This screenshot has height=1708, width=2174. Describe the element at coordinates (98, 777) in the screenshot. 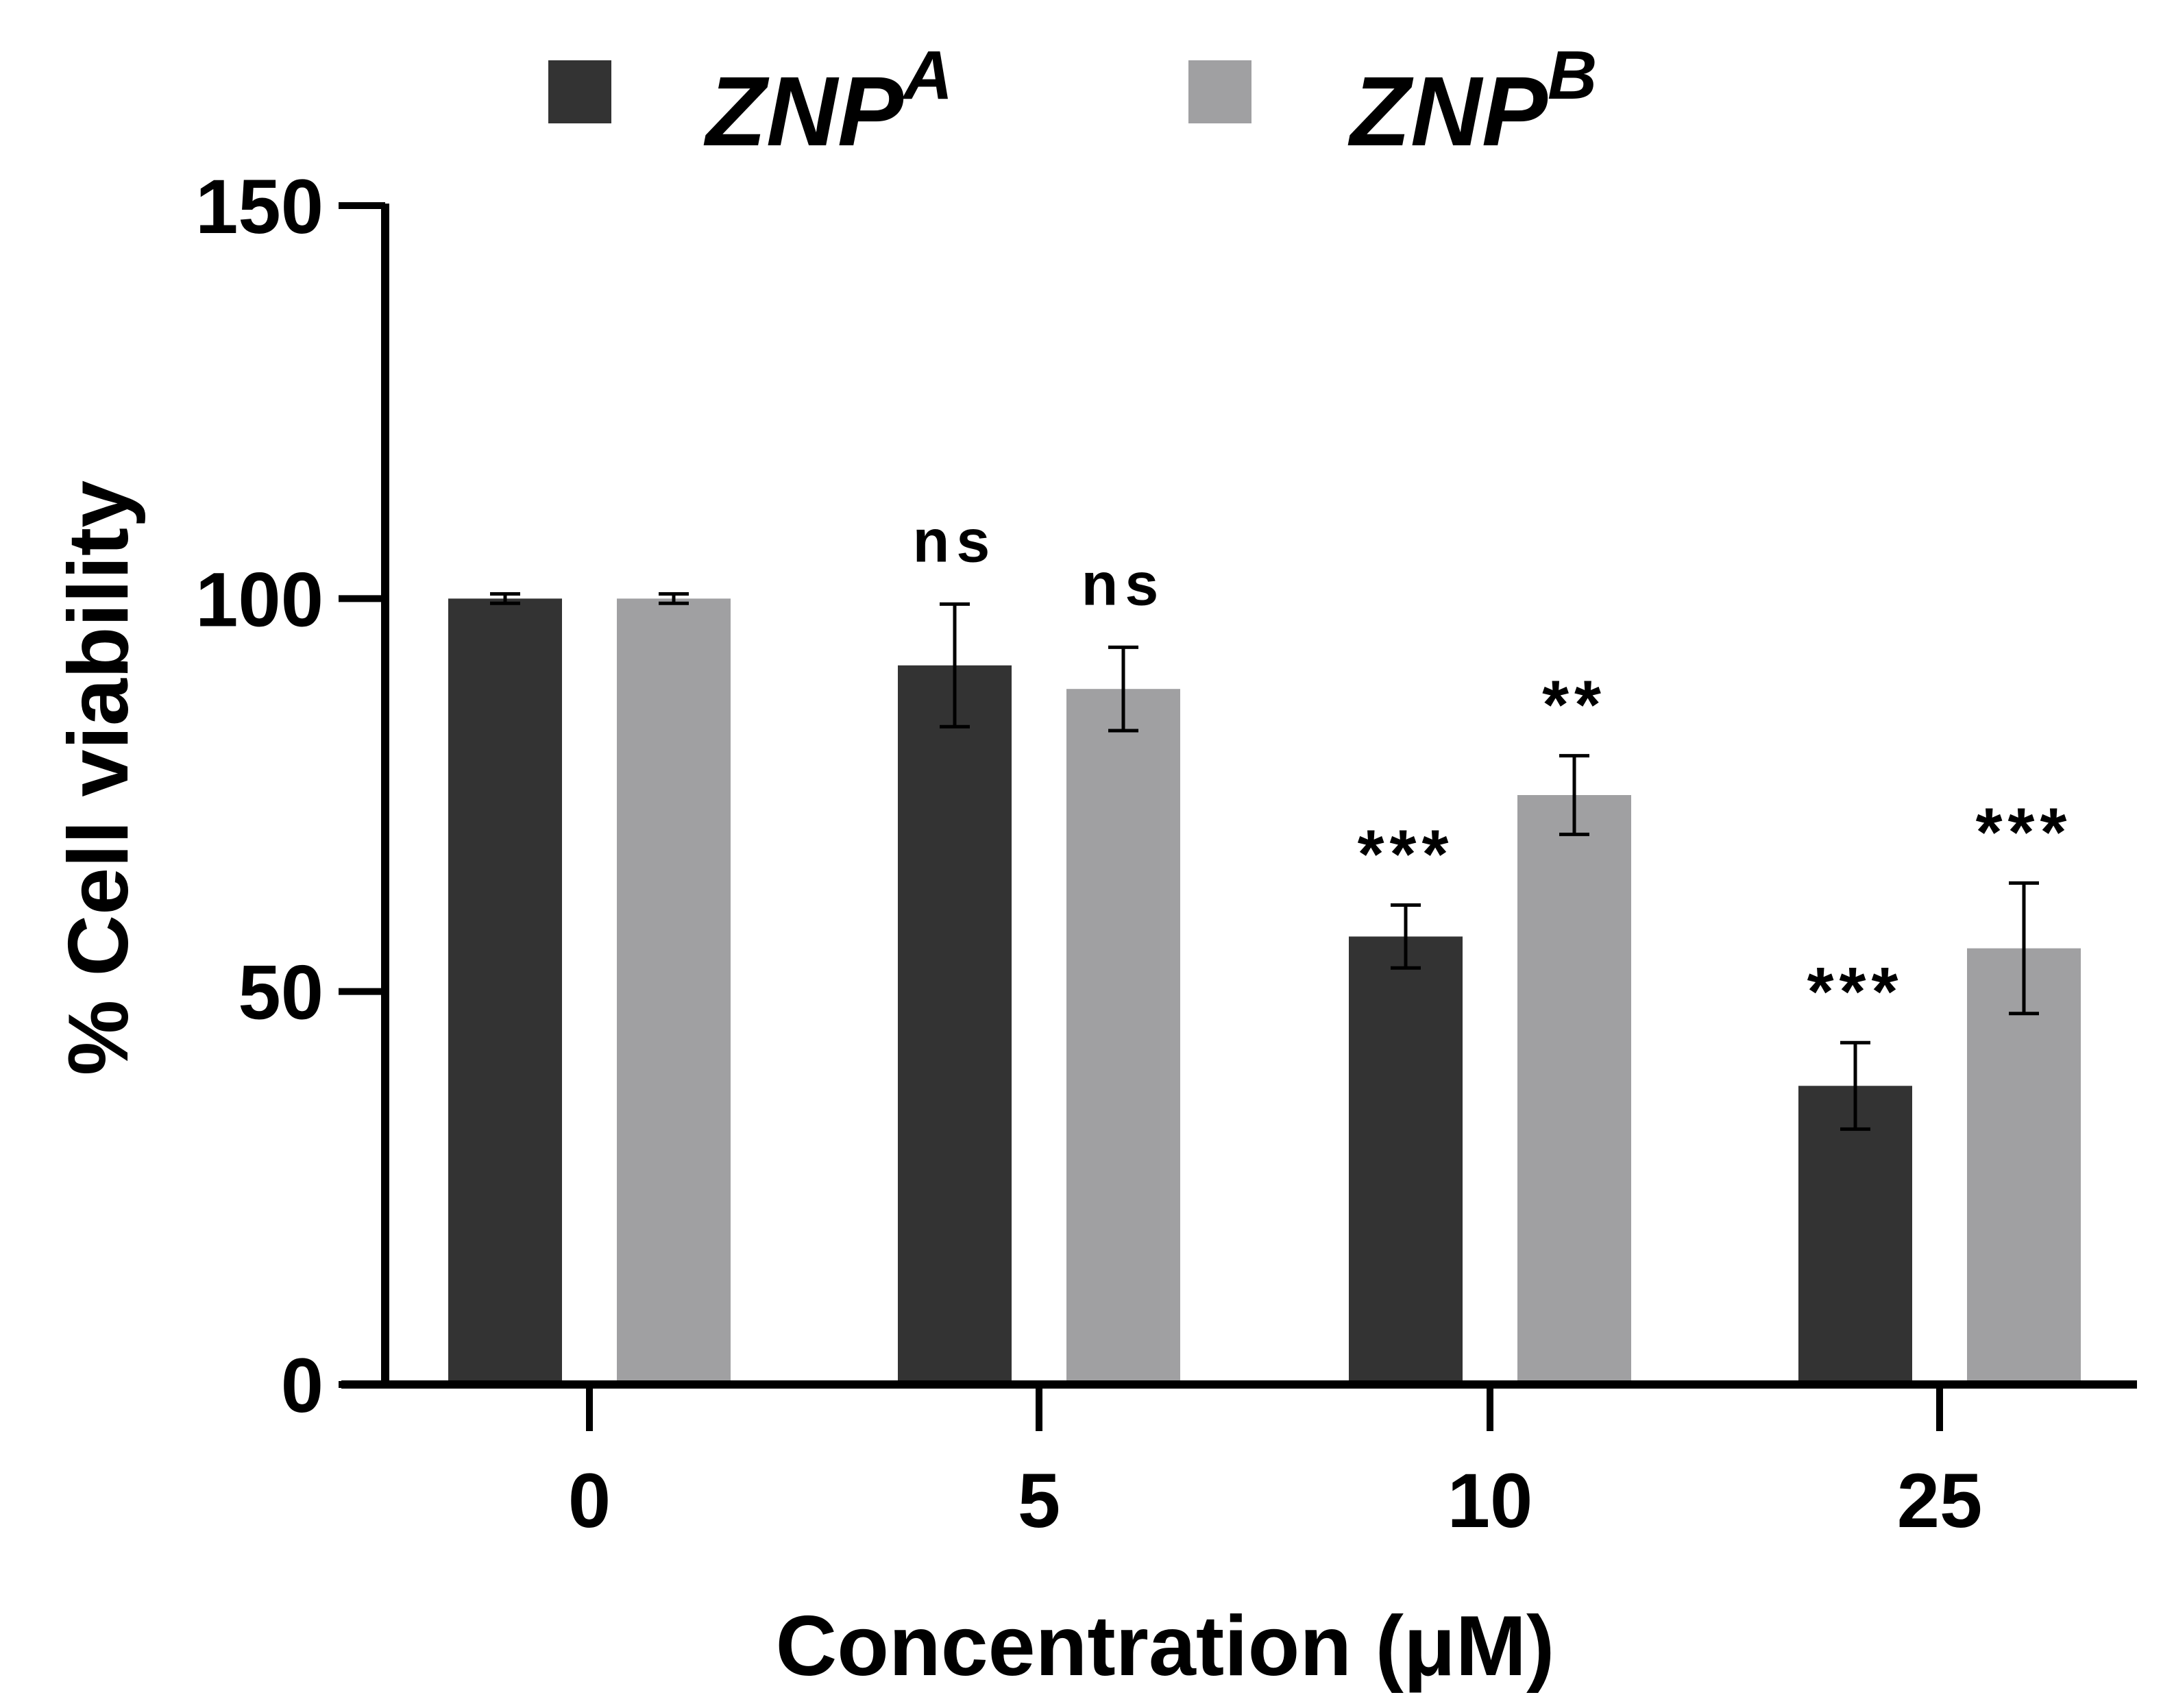

I see `y-axis-label: % Cell viability` at that location.